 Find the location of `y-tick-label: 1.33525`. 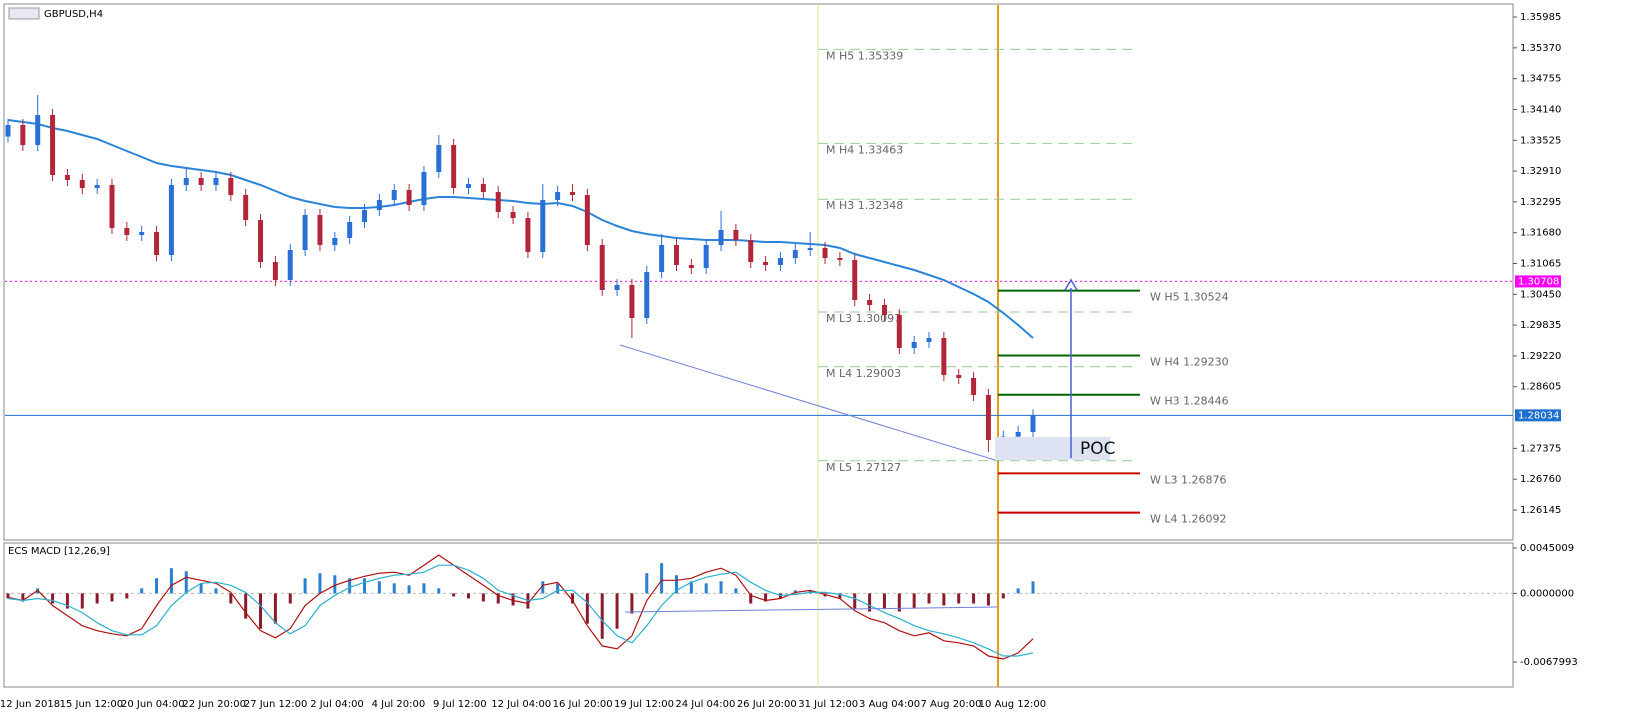

y-tick-label: 1.33525 is located at coordinates (1540, 140).